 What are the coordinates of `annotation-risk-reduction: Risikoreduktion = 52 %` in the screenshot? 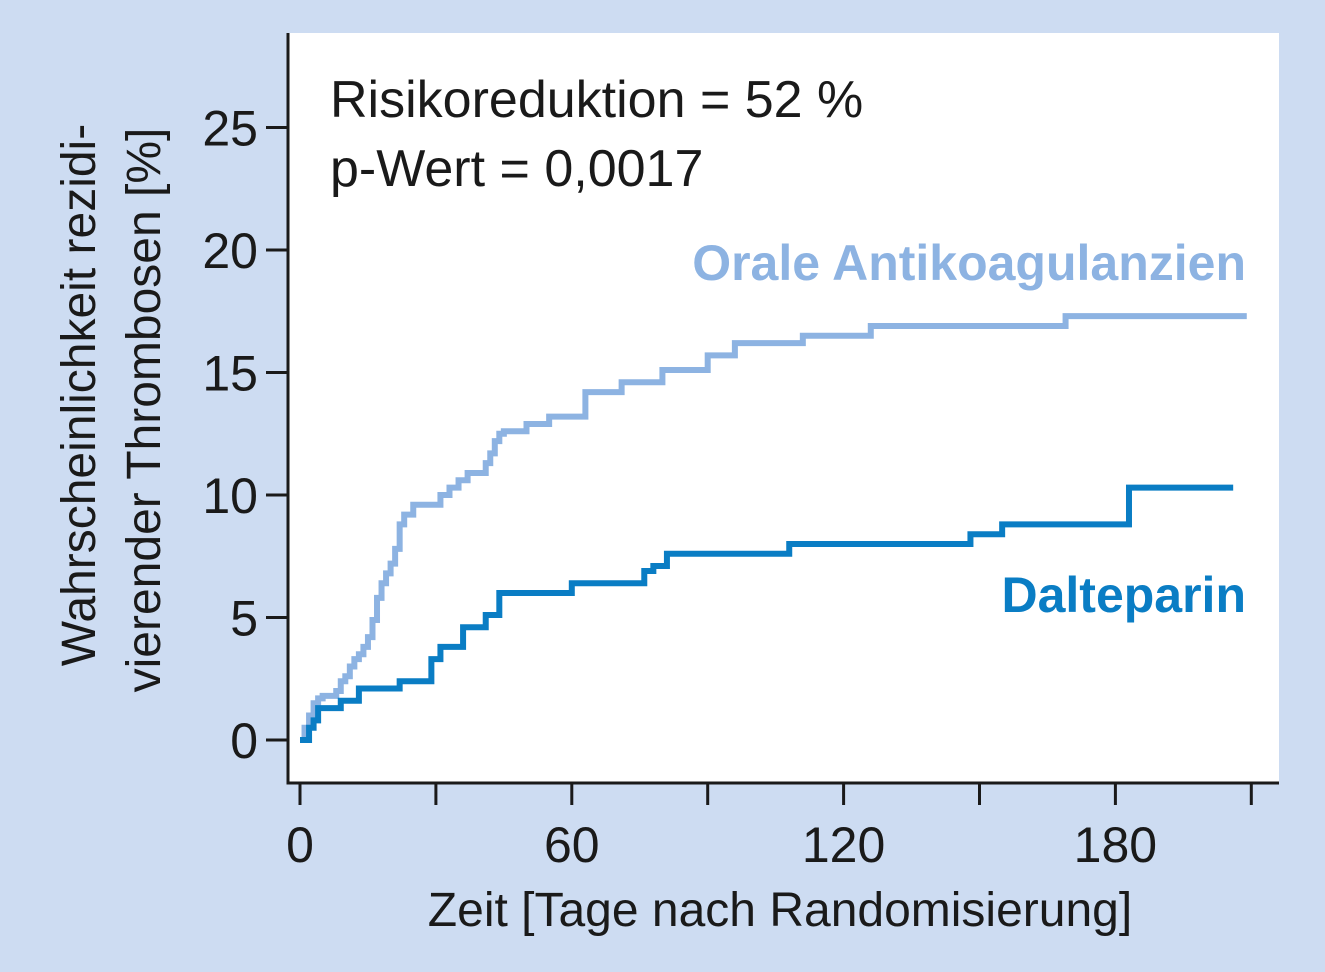 It's located at (596, 100).